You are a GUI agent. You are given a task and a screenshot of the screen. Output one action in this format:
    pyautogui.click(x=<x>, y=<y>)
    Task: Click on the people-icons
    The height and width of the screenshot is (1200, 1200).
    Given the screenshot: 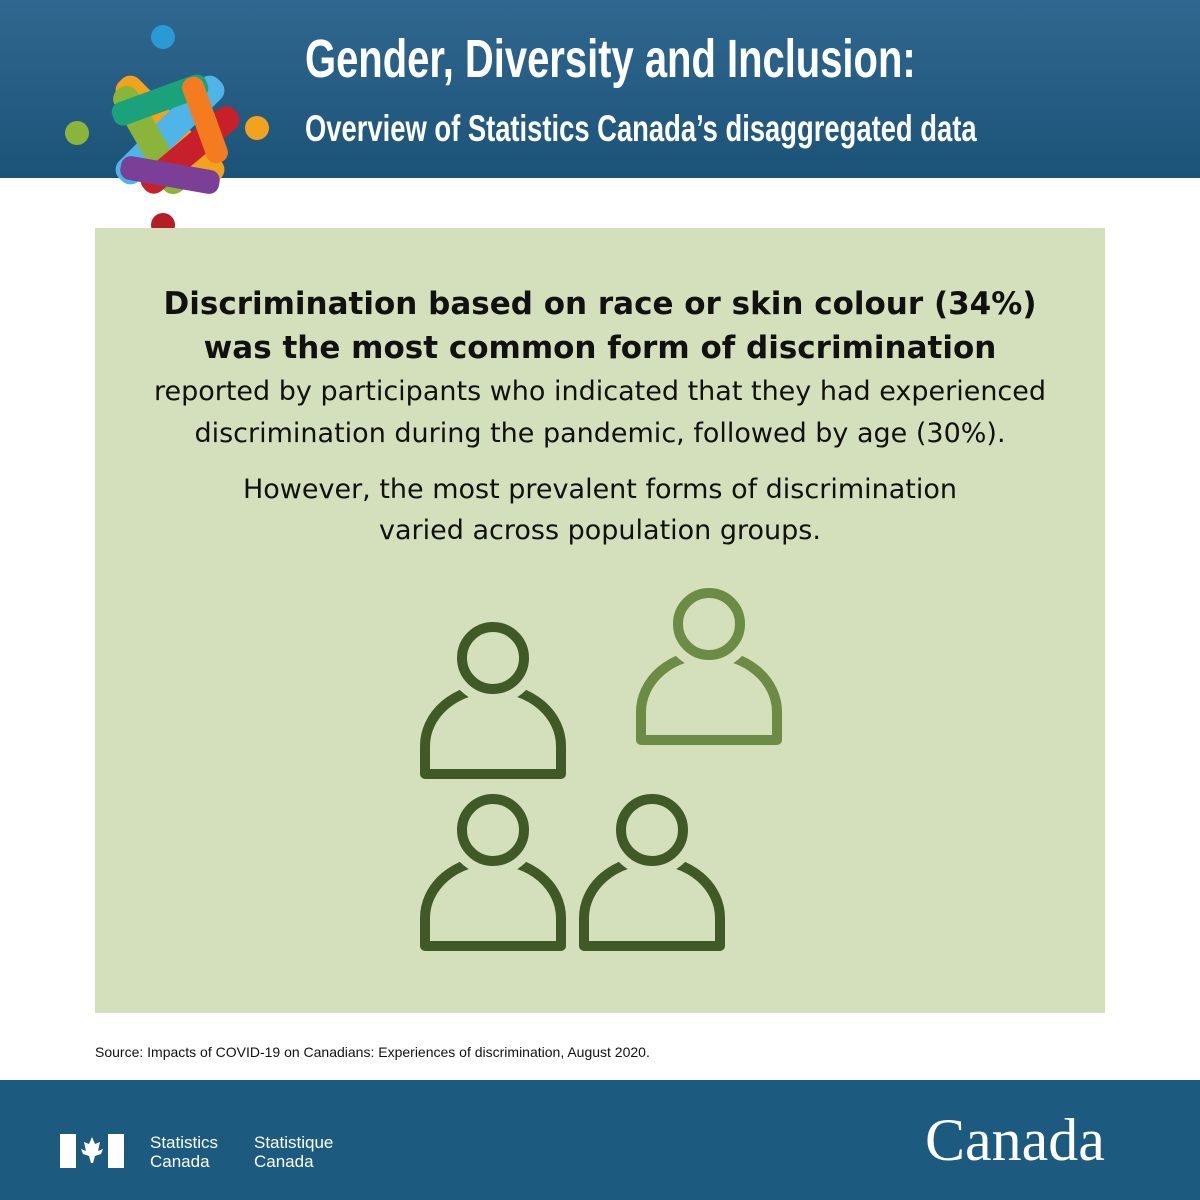 What is the action you would take?
    pyautogui.click(x=601, y=769)
    